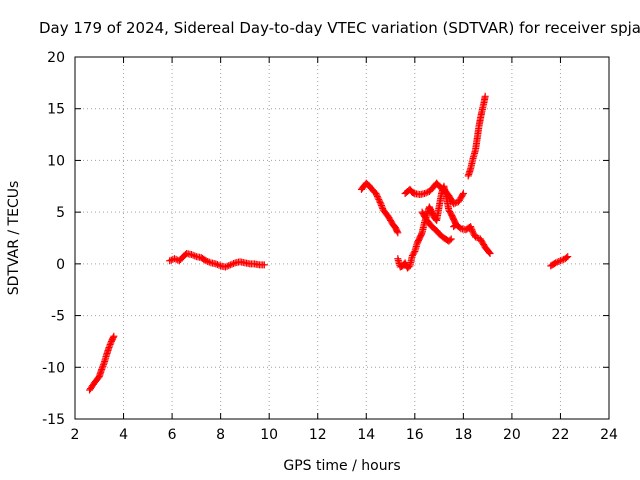  What do you see at coordinates (172, 435) in the screenshot?
I see `x-tick-label: 6` at bounding box center [172, 435].